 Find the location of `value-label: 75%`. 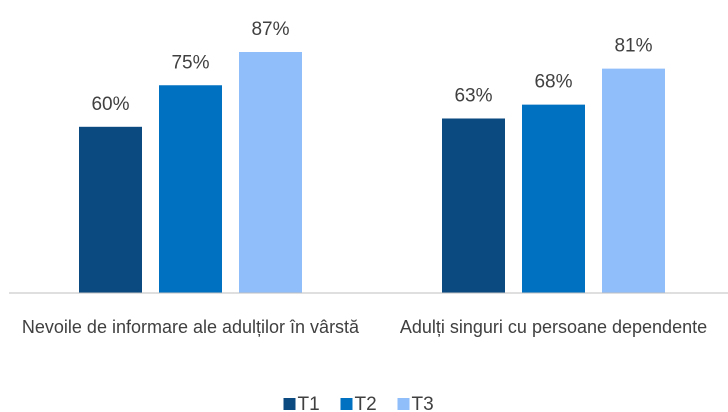

value-label: 75% is located at coordinates (190, 62).